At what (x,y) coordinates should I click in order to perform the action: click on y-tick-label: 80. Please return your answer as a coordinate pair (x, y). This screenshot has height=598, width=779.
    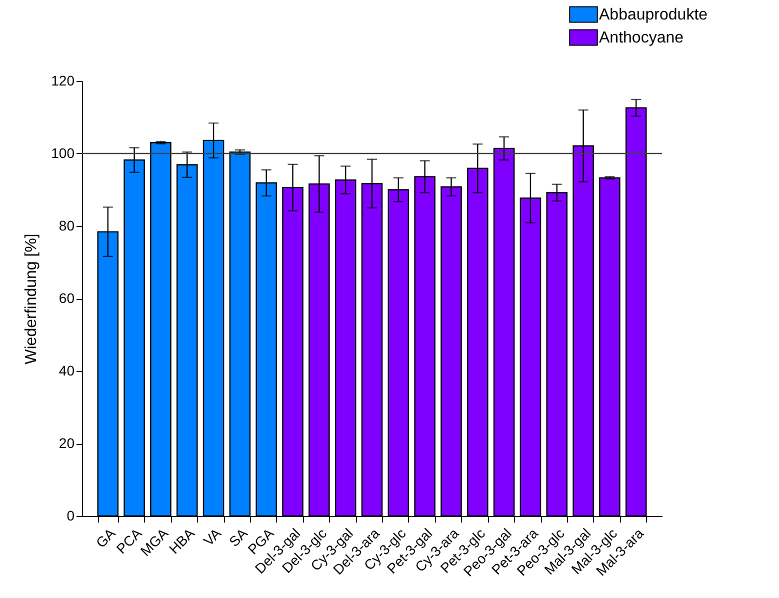
    Looking at the image, I should click on (66, 226).